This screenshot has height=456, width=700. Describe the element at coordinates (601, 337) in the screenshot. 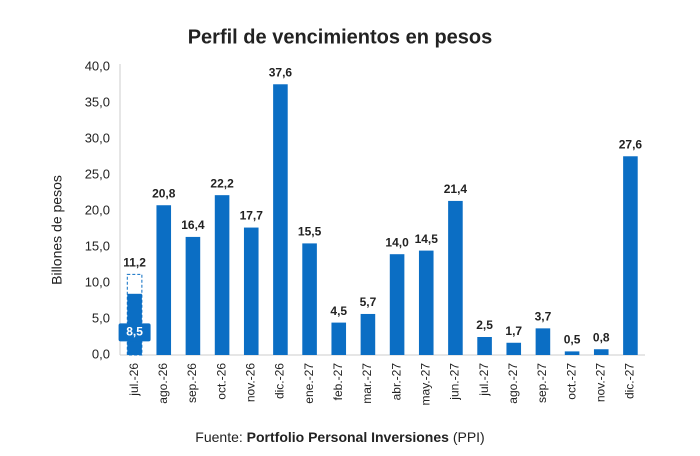

I see `value-label: 0,8` at that location.